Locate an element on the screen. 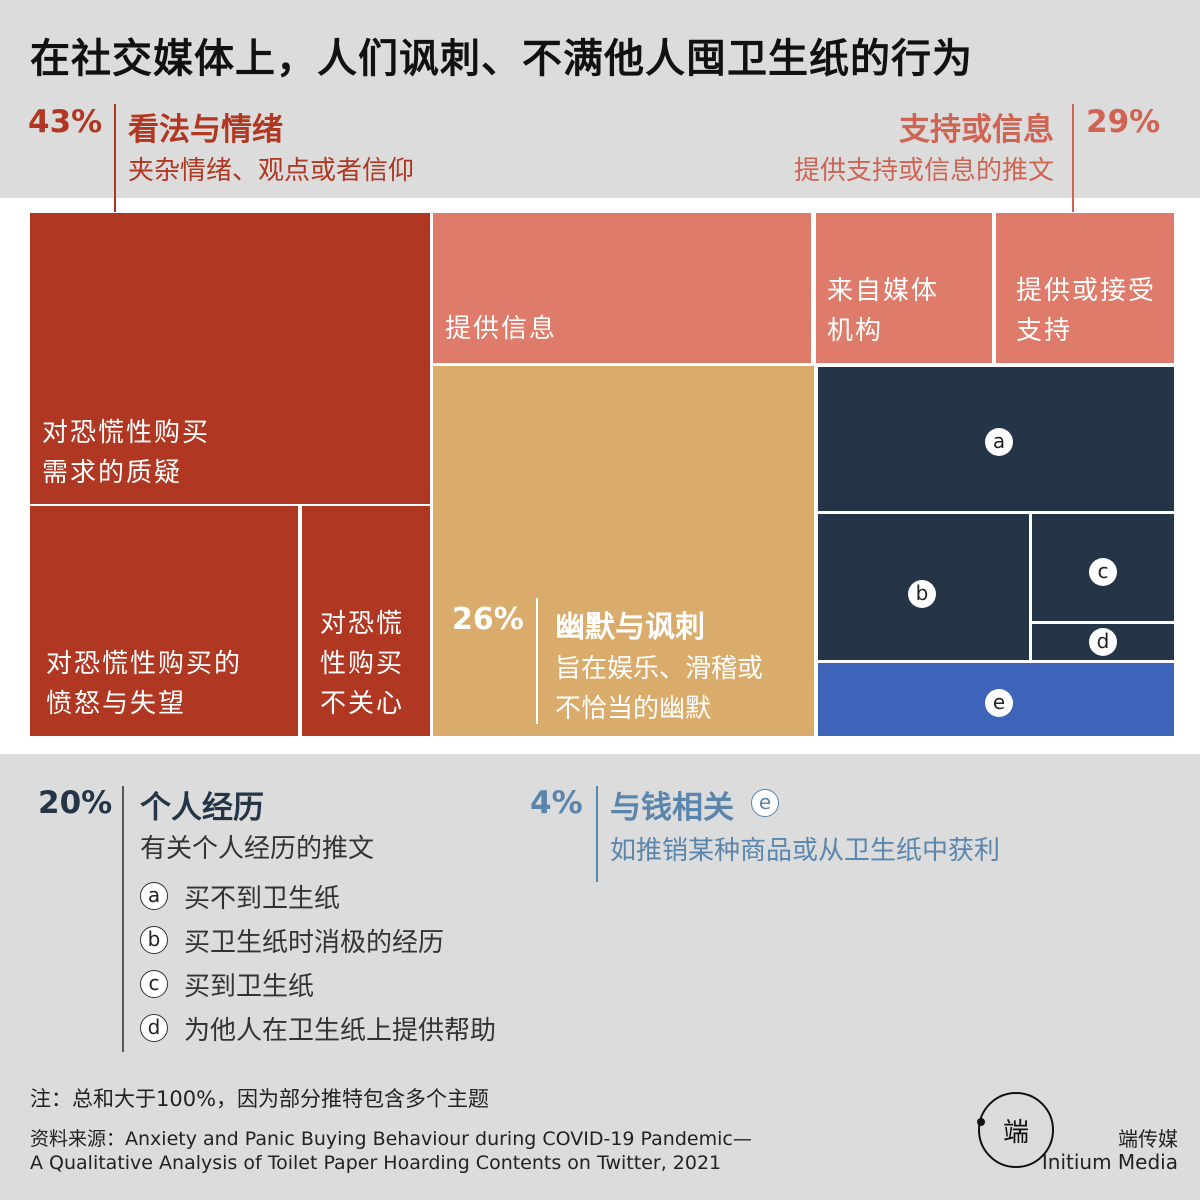 The image size is (1200, 1200). logo-glyph: 端 is located at coordinates (1015, 1132).